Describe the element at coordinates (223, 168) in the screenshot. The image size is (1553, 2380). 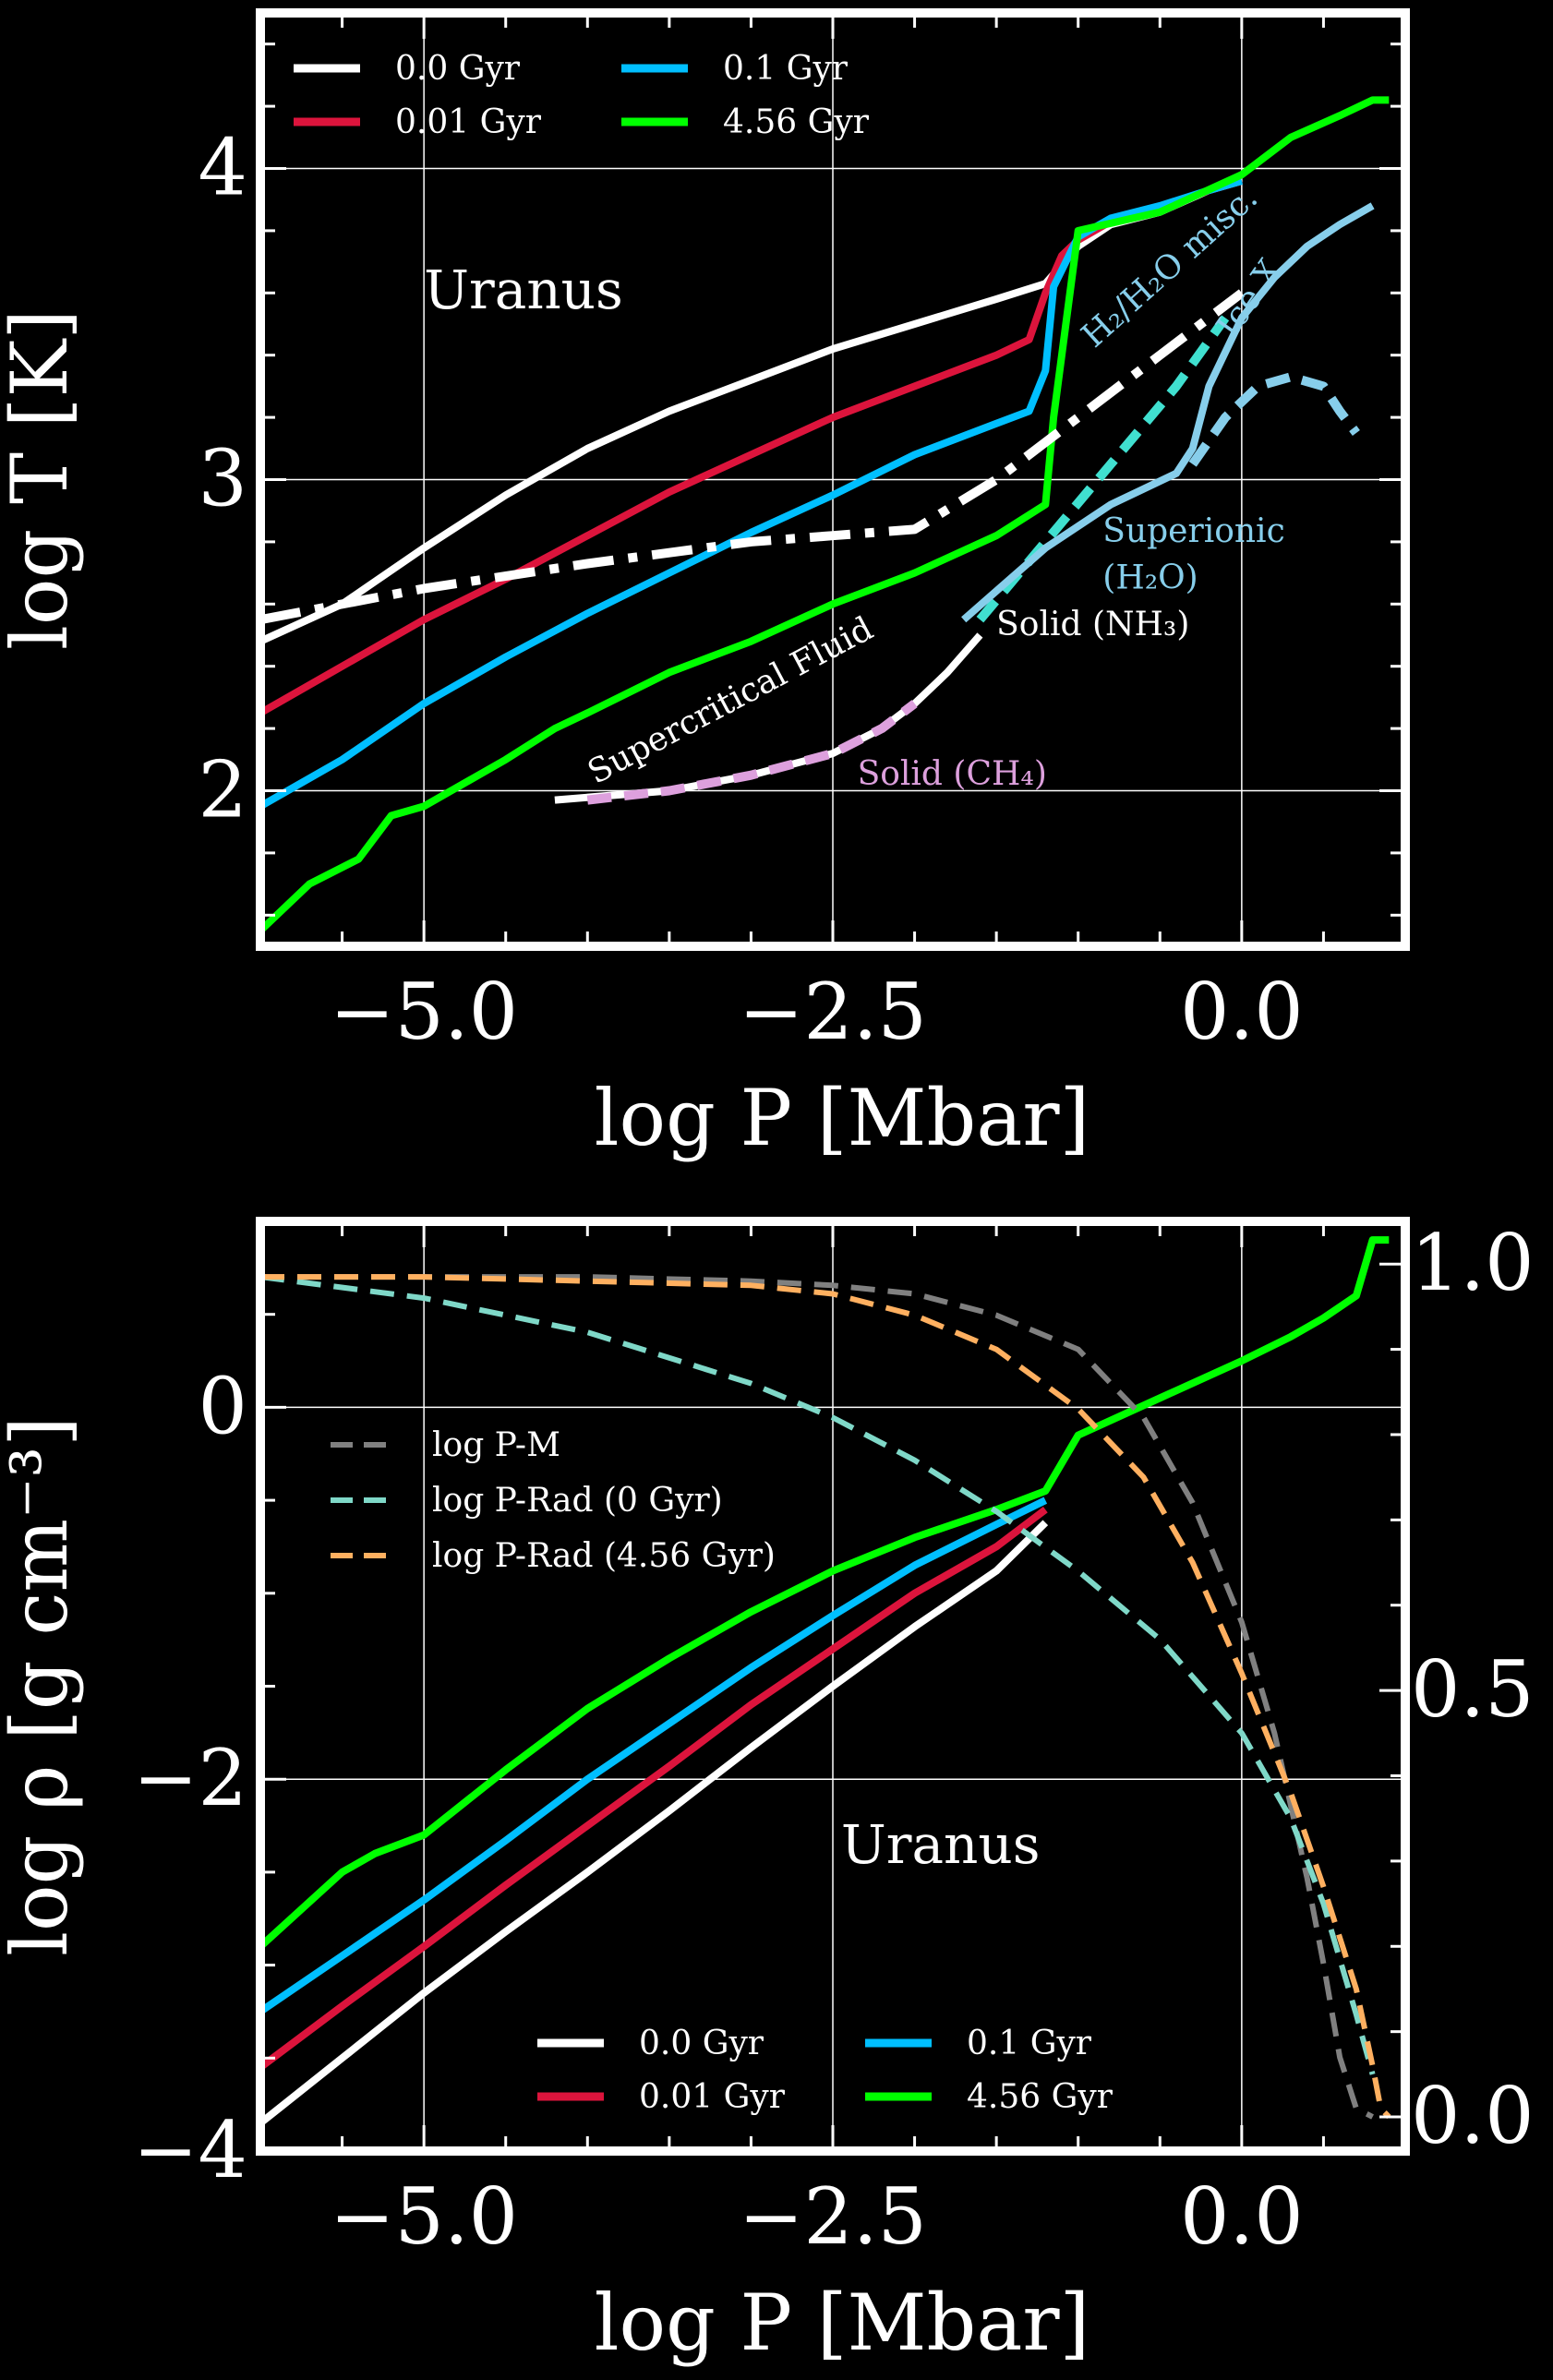
I see `top-y-tick-label: 4` at that location.